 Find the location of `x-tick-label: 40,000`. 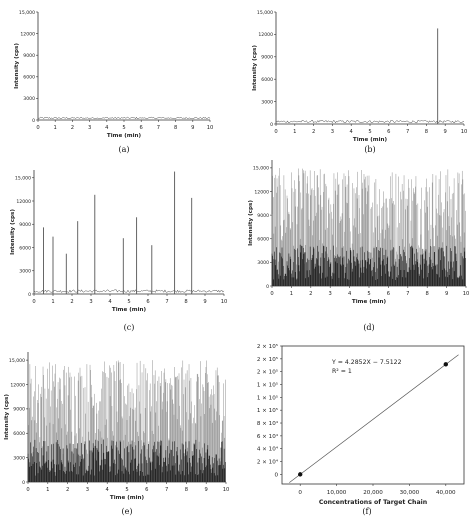

x-tick-label: 40,000 is located at coordinates (446, 493).